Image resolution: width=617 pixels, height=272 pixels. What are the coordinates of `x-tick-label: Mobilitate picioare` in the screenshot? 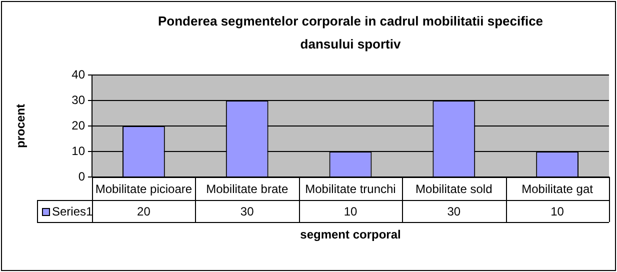 It's located at (143, 189).